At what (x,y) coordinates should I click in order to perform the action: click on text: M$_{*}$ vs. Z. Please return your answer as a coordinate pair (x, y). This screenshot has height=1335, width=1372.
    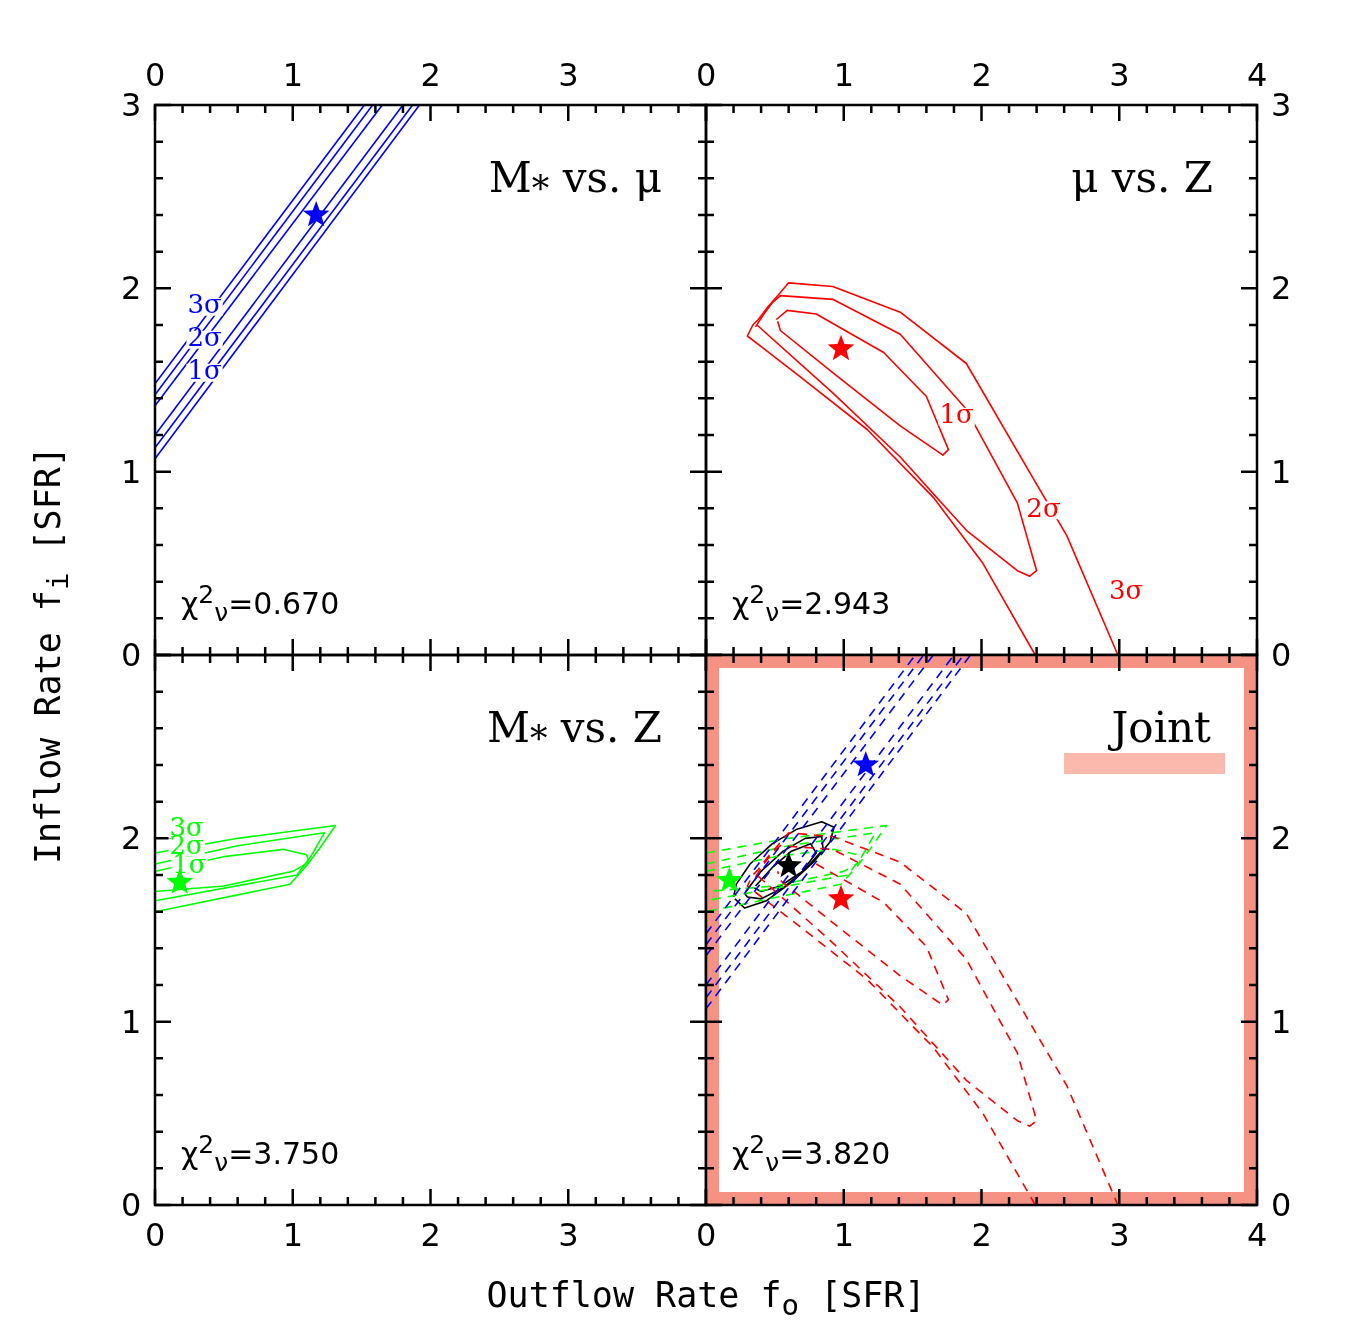
    Looking at the image, I should click on (574, 731).